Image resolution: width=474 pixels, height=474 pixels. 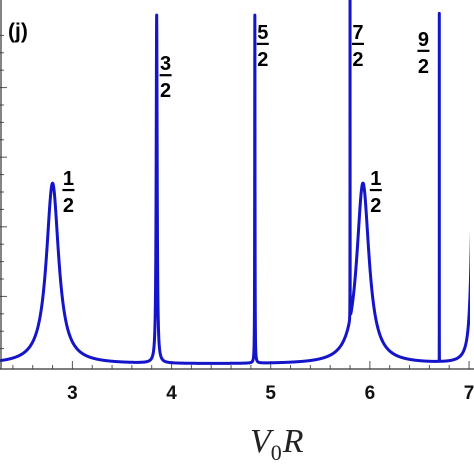 I want to click on x-tick-label: 7, so click(x=469, y=393).